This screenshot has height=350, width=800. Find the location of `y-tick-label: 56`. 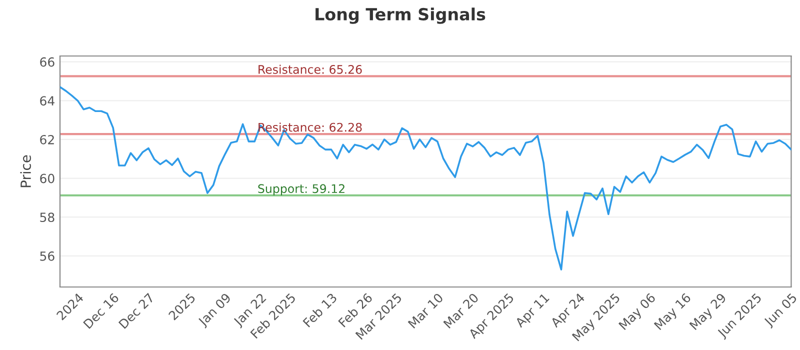

y-tick-label: 56 is located at coordinates (47, 256).